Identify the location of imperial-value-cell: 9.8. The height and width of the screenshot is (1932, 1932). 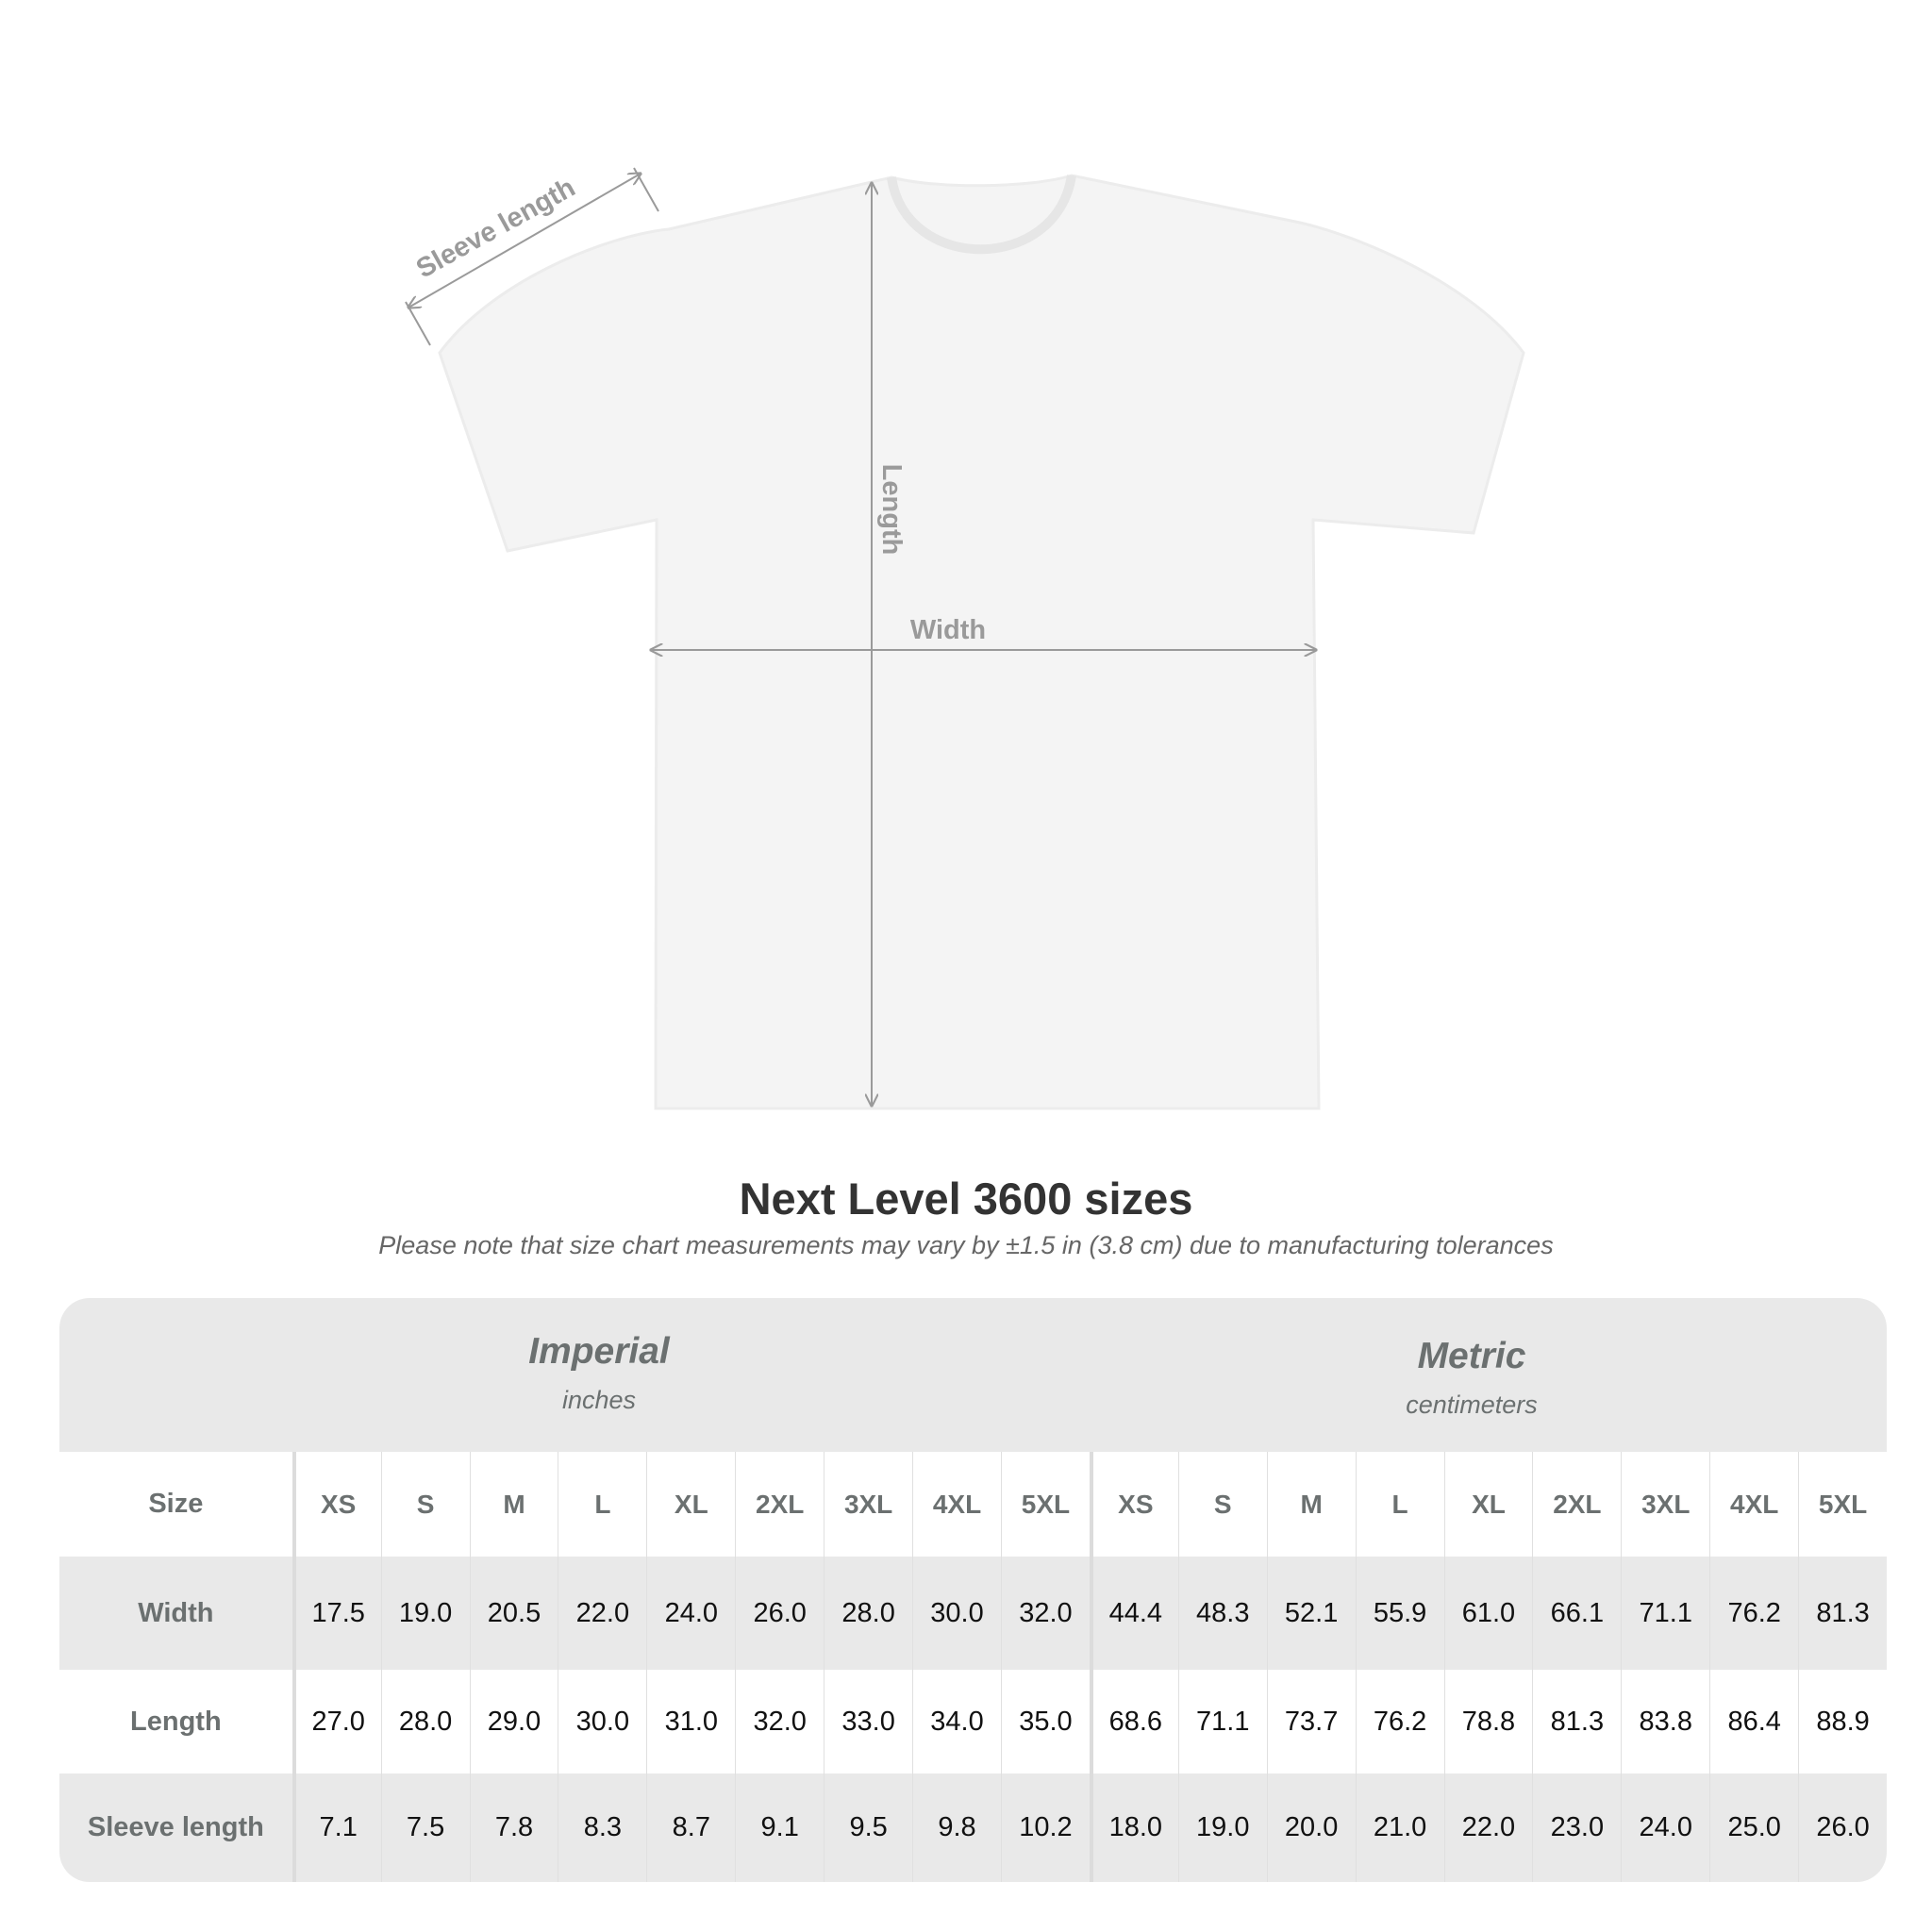
(957, 1828).